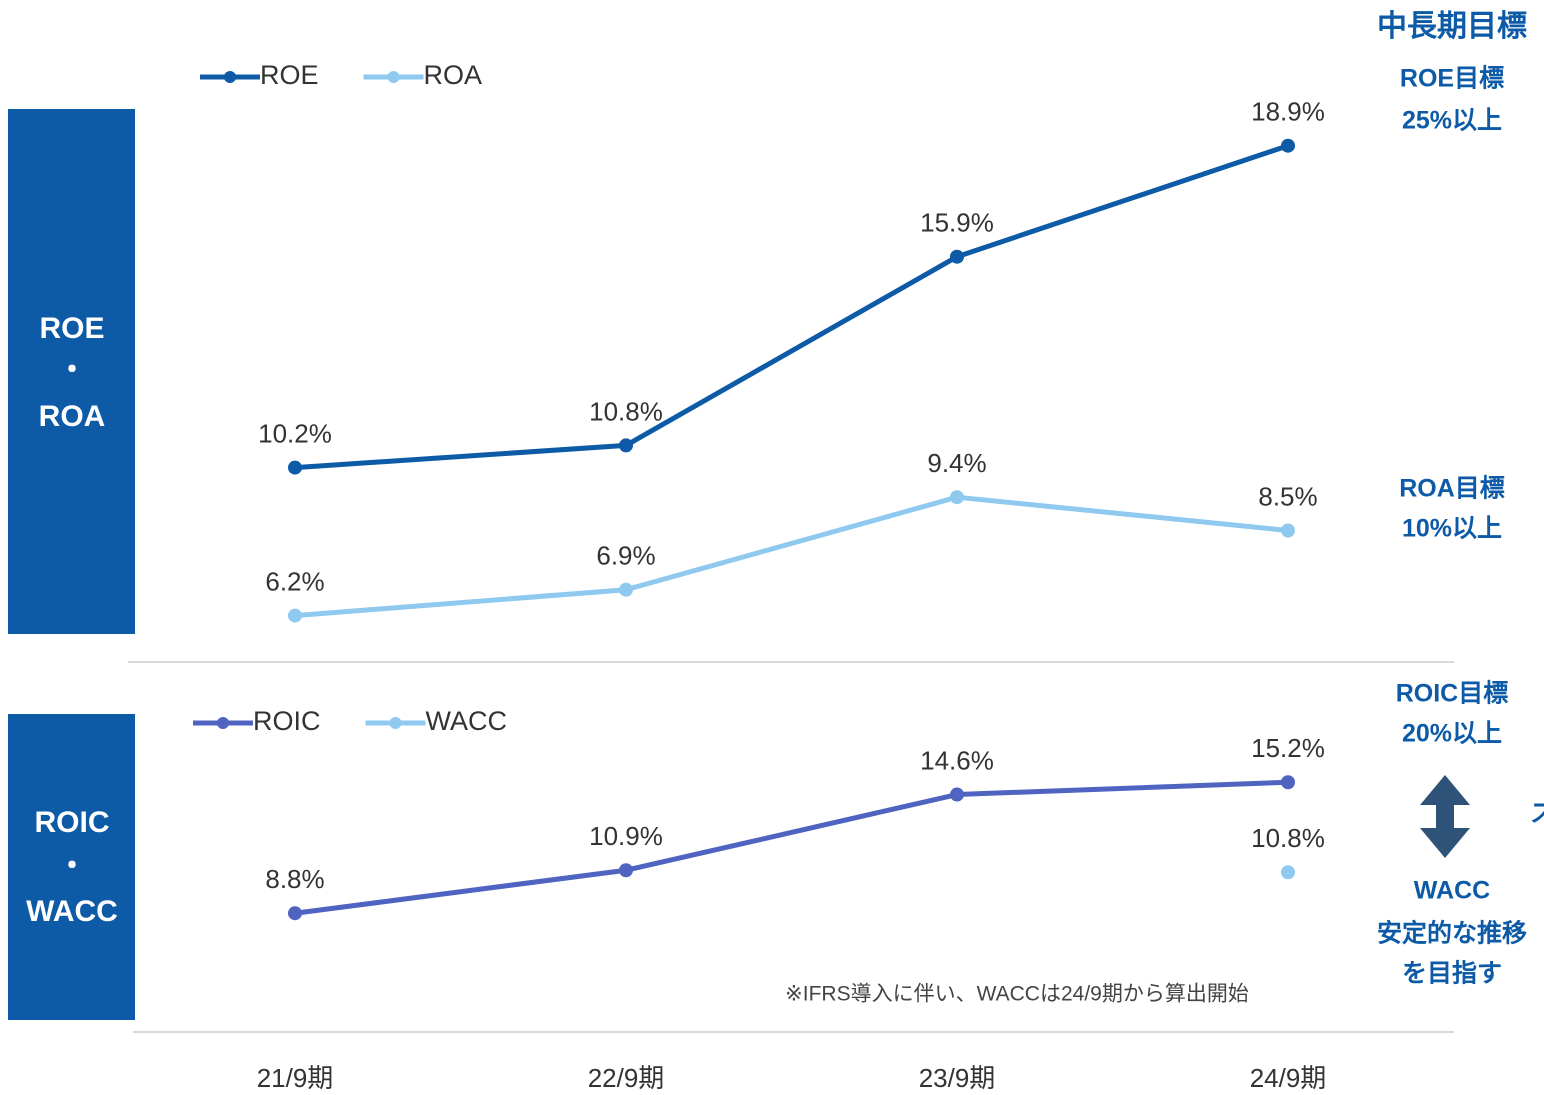  What do you see at coordinates (1452, 933) in the screenshot?
I see `target-text: 安定的な推移` at bounding box center [1452, 933].